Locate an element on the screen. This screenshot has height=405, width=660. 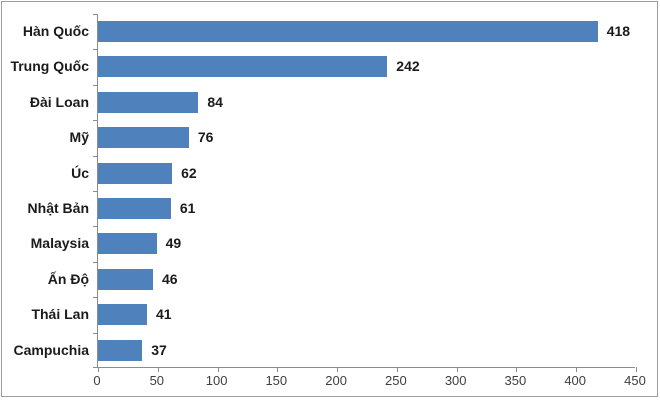
bar-row: 242 is located at coordinates (366, 66).